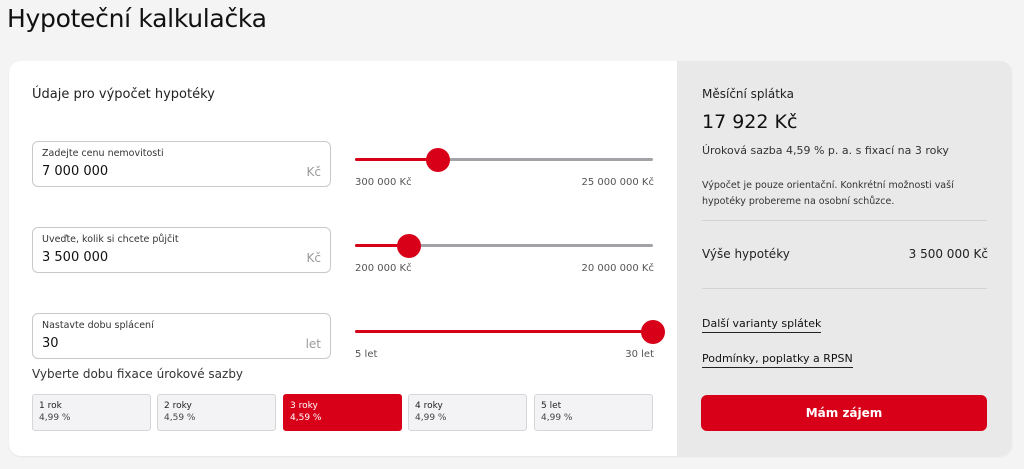 Image resolution: width=1024 pixels, height=469 pixels. What do you see at coordinates (304, 406) in the screenshot?
I see `fixation-option-label: 3 roky` at bounding box center [304, 406].